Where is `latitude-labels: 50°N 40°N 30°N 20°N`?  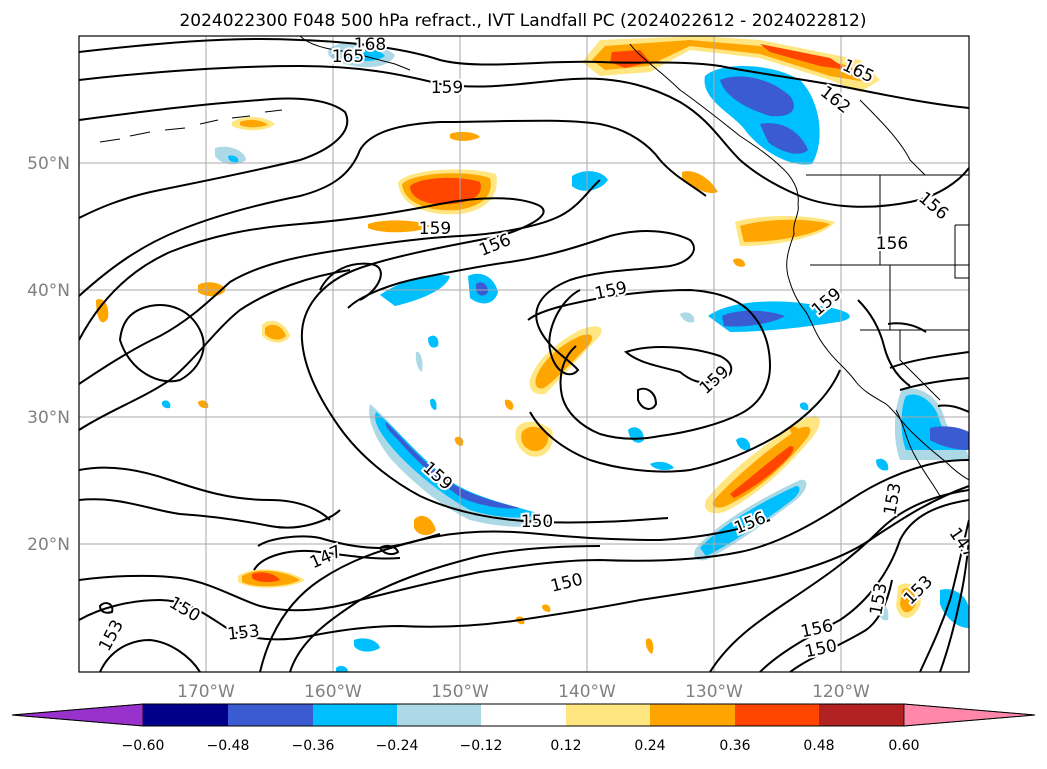 latitude-labels: 50°N 40°N 30°N 20°N is located at coordinates (48, 354).